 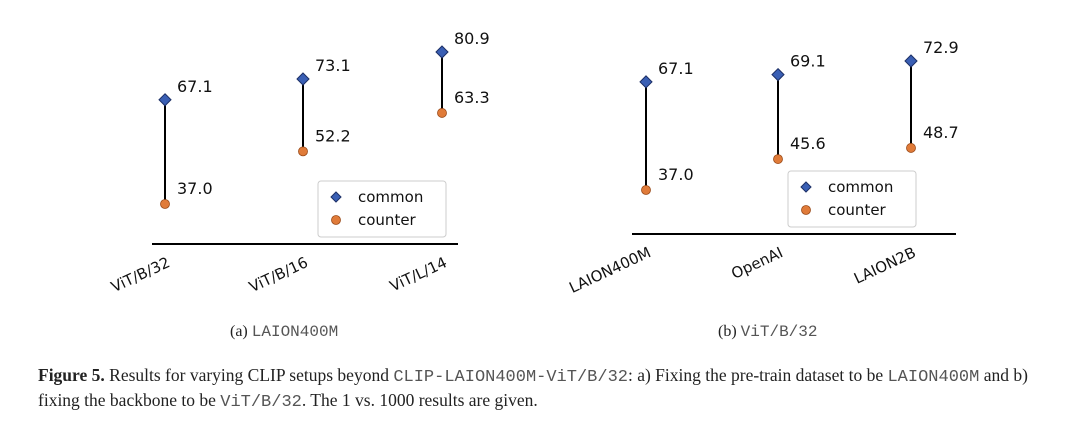 I want to click on caption-text-3: and b) fixing the backbone to be, so click(x=533, y=387).